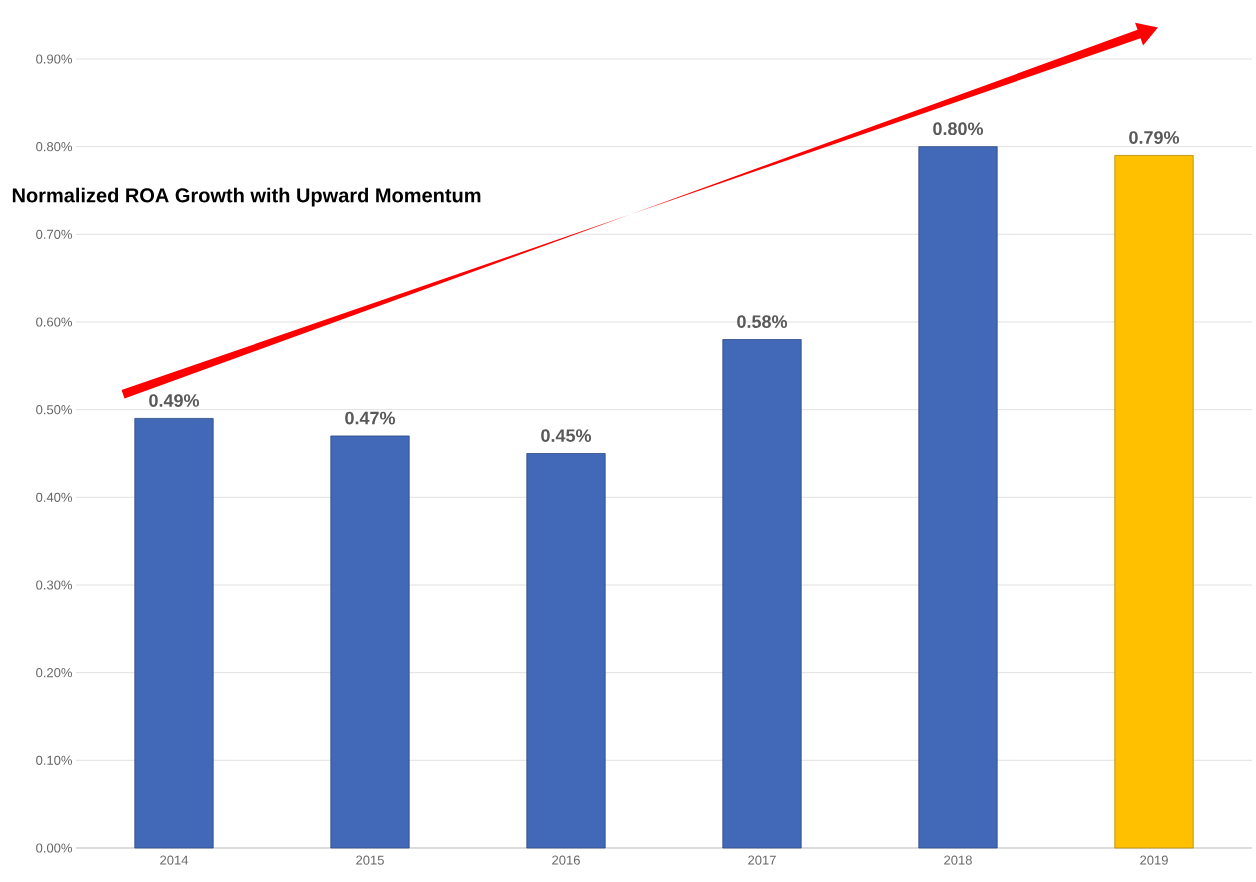  I want to click on y-tick-label: 0.10%, so click(54, 760).